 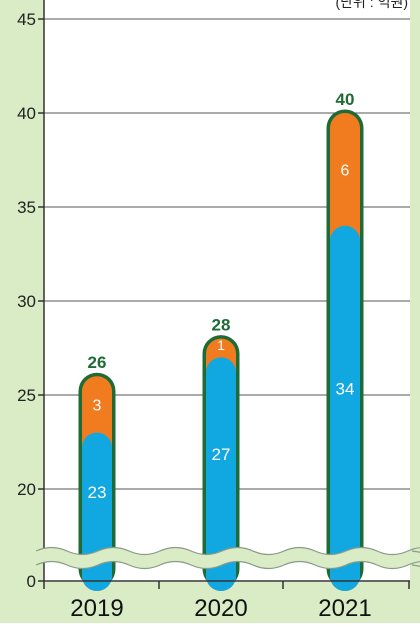 I want to click on bar-label-upper: 1, so click(x=221, y=345).